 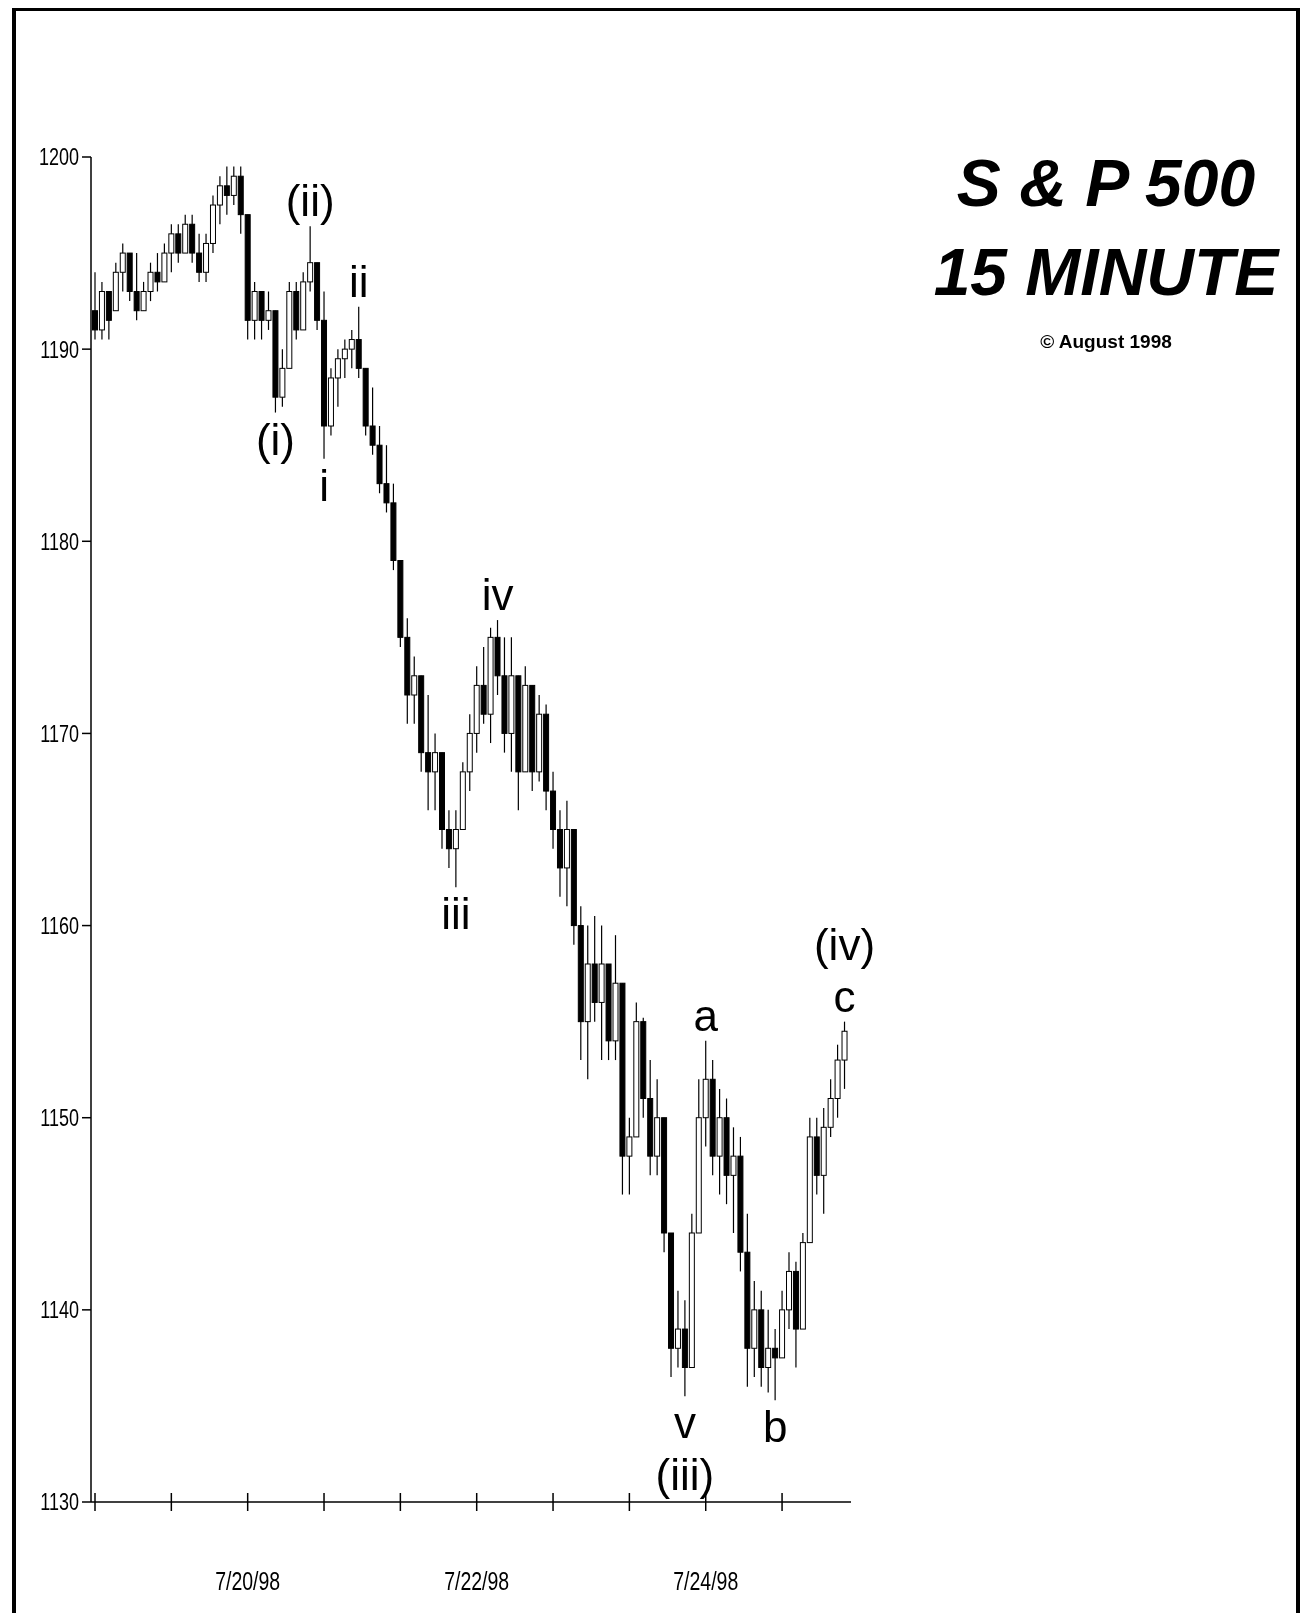 What do you see at coordinates (844, 944) in the screenshot?
I see `annotation: (iv)` at bounding box center [844, 944].